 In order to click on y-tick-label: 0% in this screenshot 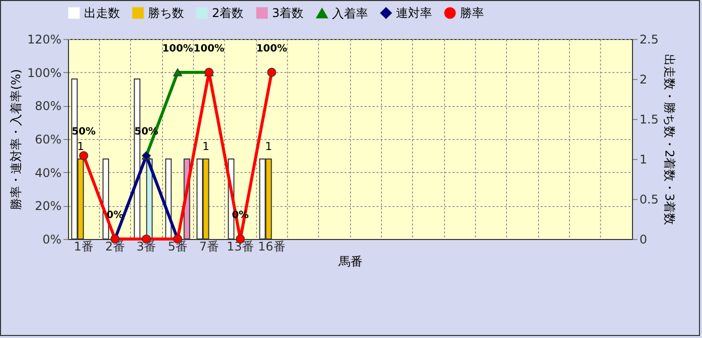, I will do `click(52, 239)`.